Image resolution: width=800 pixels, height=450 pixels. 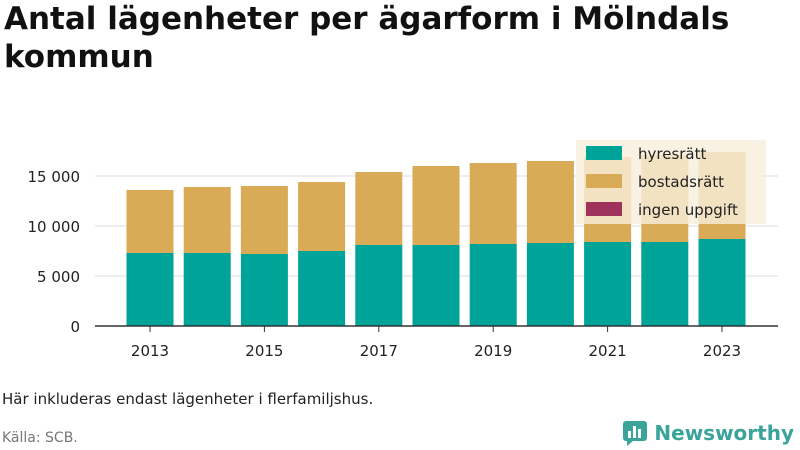 What do you see at coordinates (688, 210) in the screenshot?
I see `legend-label-ingen-uppgift: ingen uppgift` at bounding box center [688, 210].